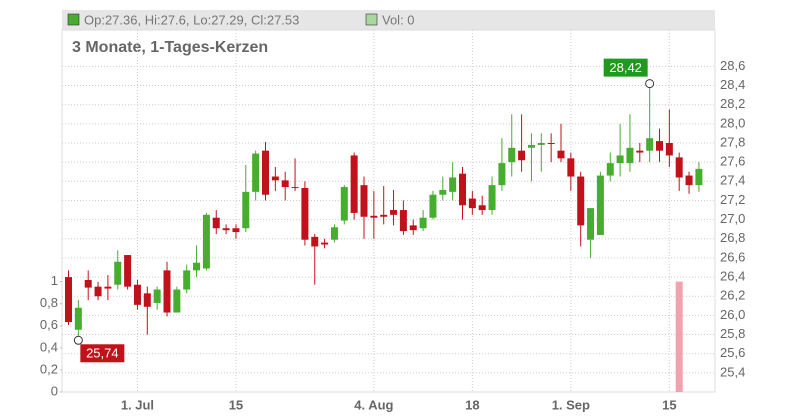 This screenshot has height=420, width=800. What do you see at coordinates (732, 314) in the screenshot?
I see `y-tick-label: 26,0` at bounding box center [732, 314].